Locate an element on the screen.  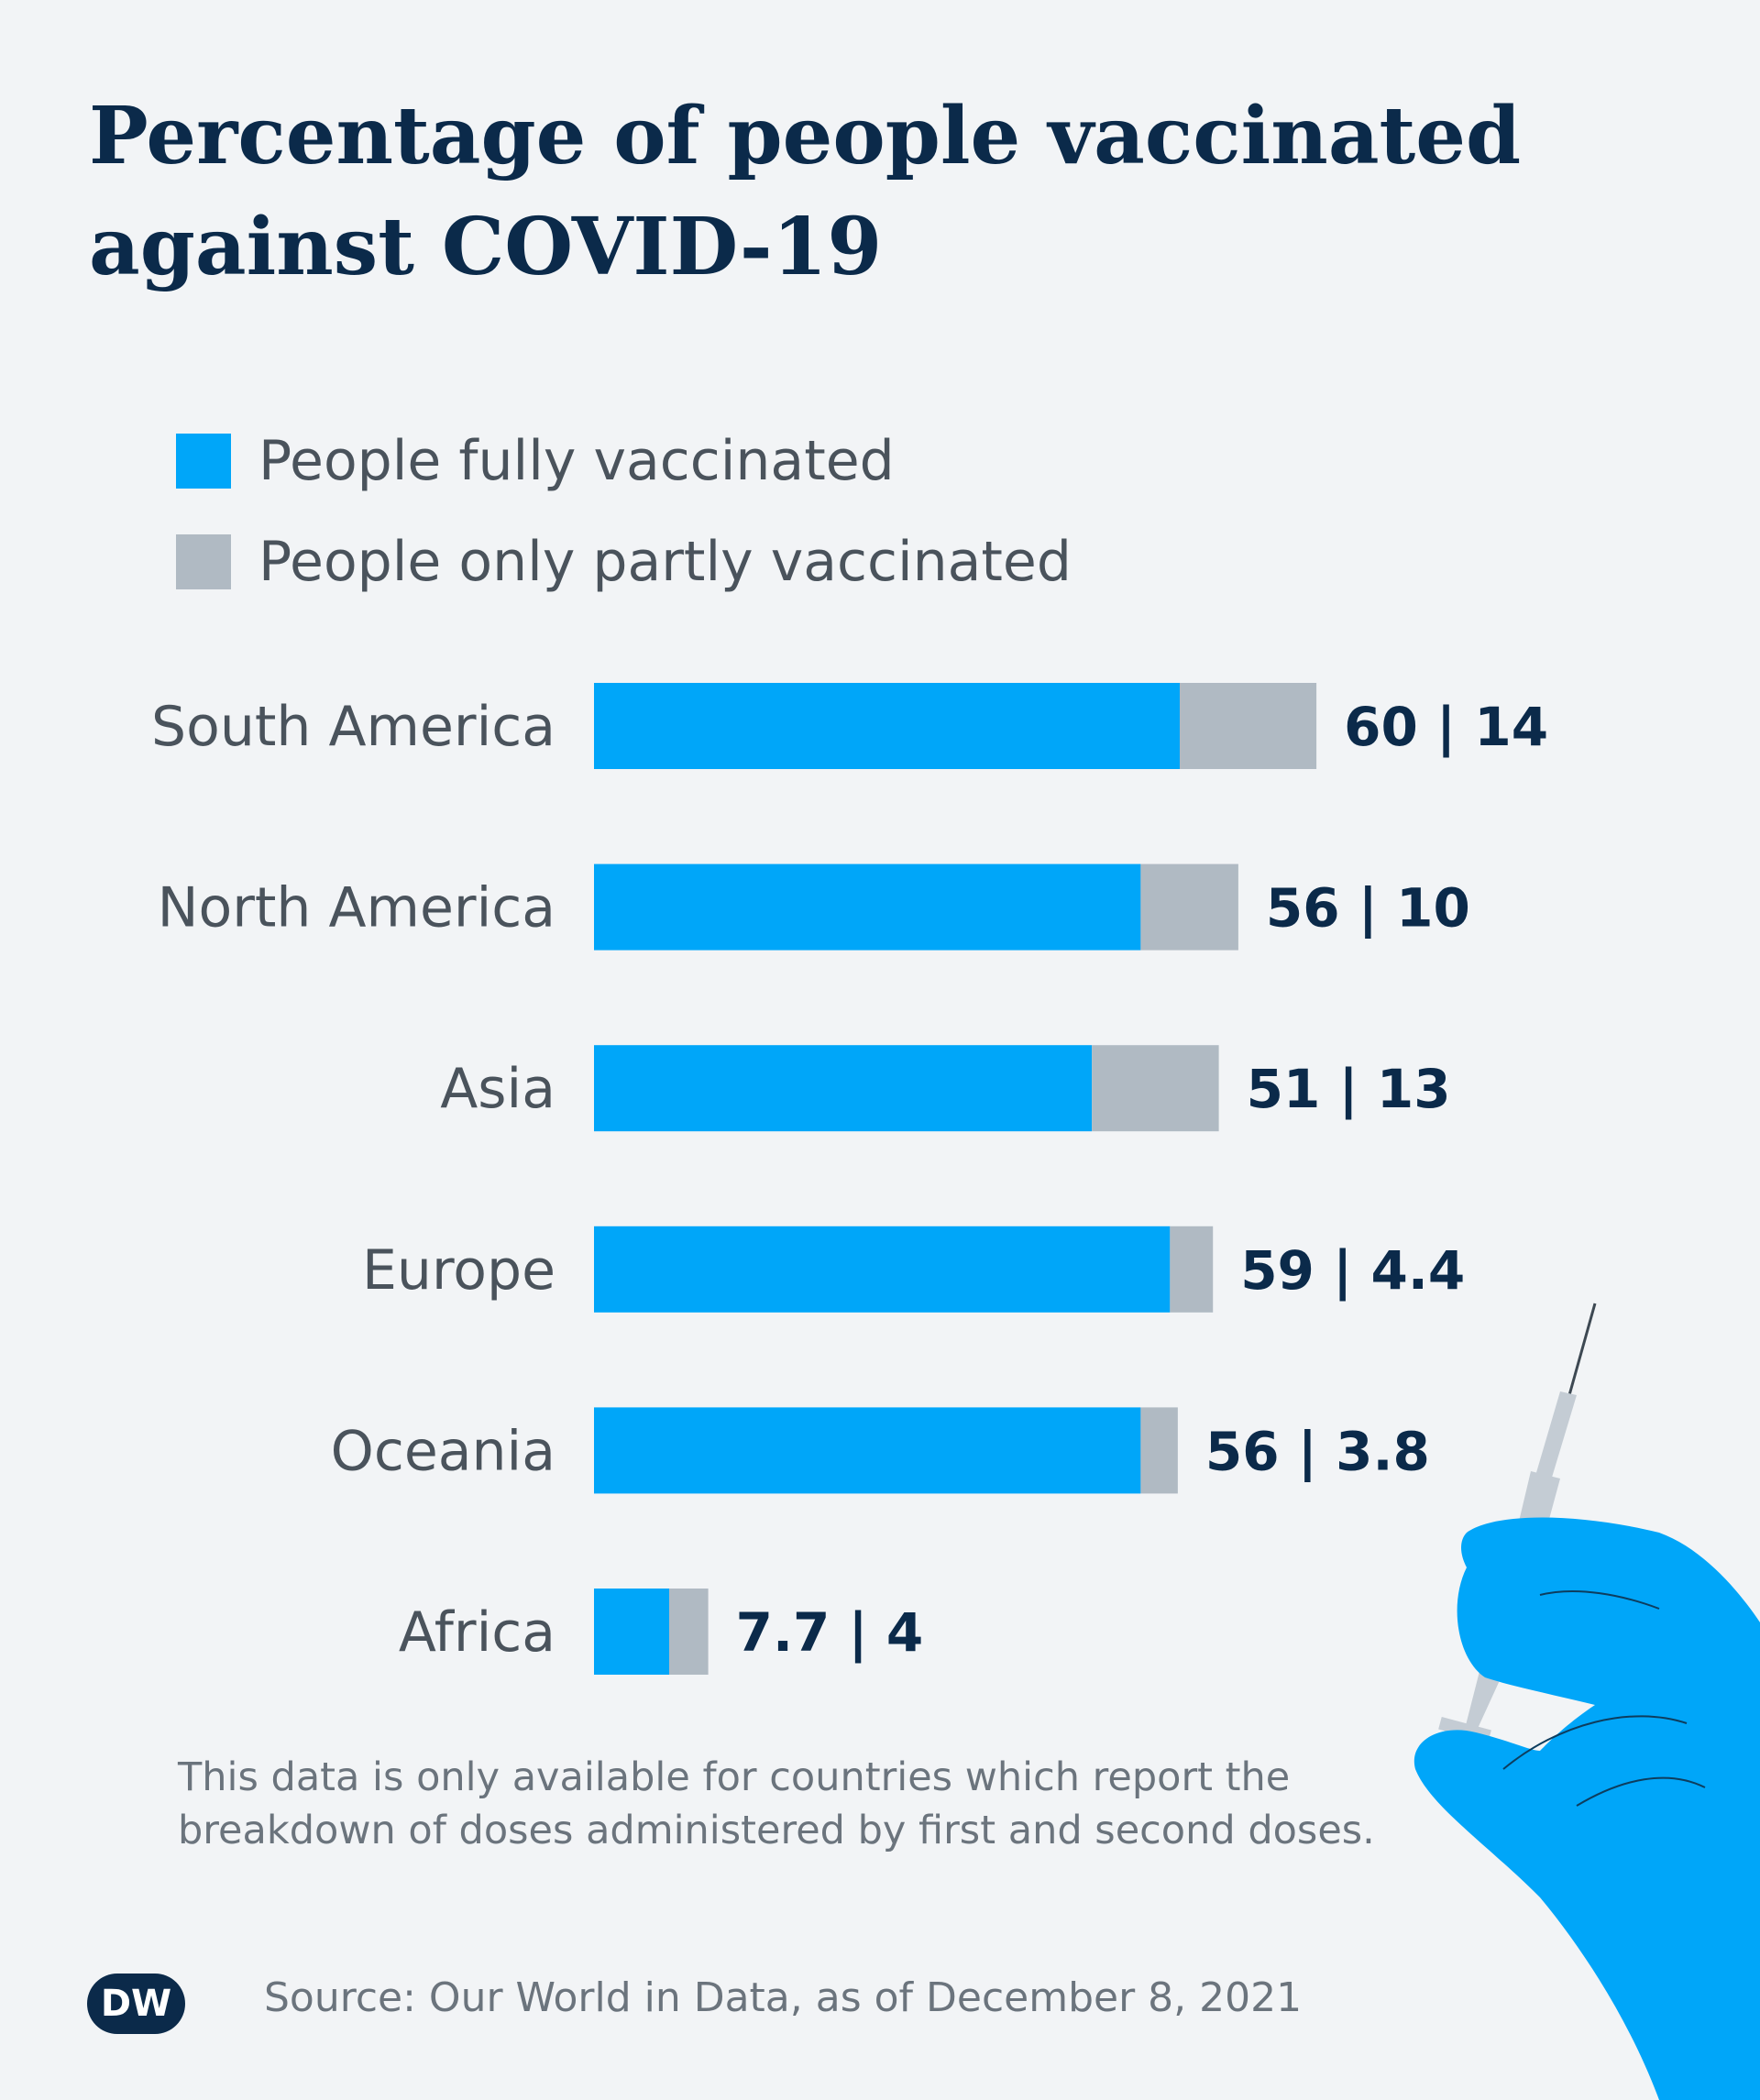
bar-fully-north-america is located at coordinates (867, 907).